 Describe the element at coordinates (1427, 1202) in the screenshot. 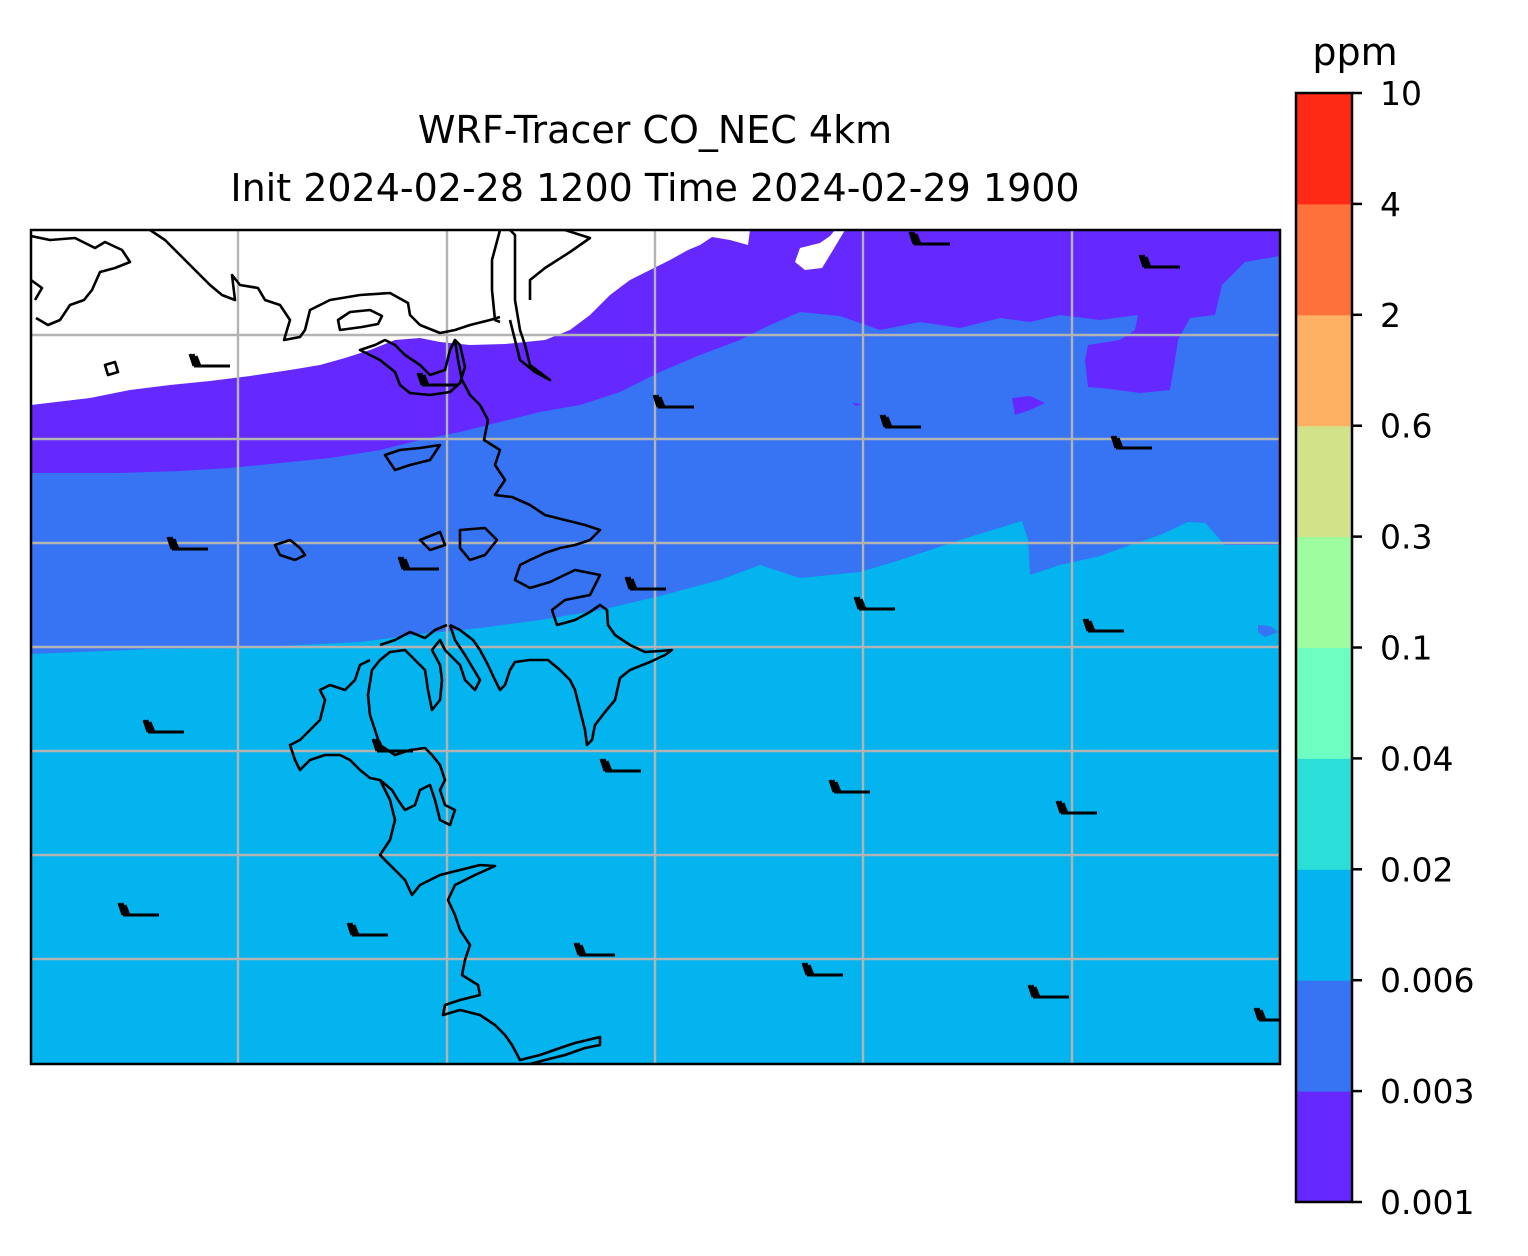

I see `colorbar-tick-label: 0.001` at that location.